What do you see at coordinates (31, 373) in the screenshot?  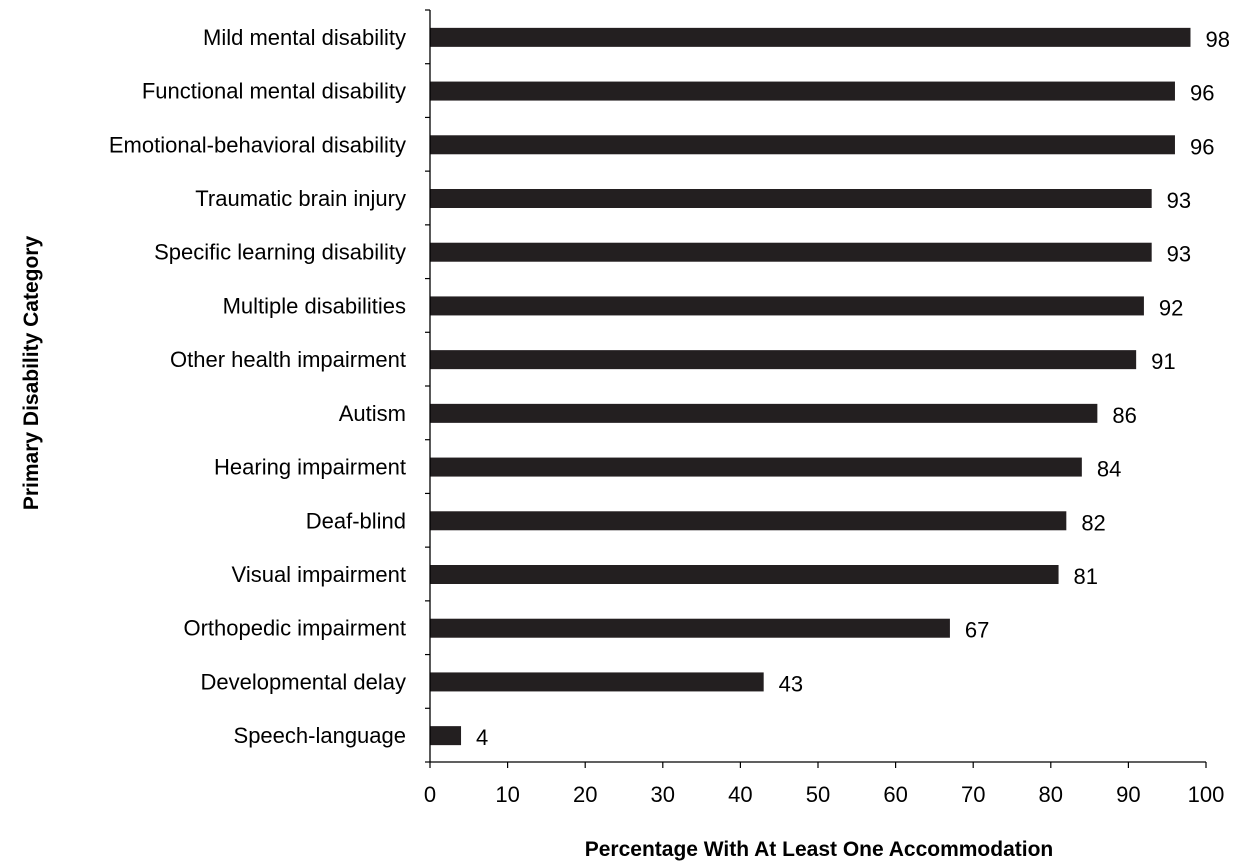 I see `y-axis-title: Primary Disability Category` at bounding box center [31, 373].